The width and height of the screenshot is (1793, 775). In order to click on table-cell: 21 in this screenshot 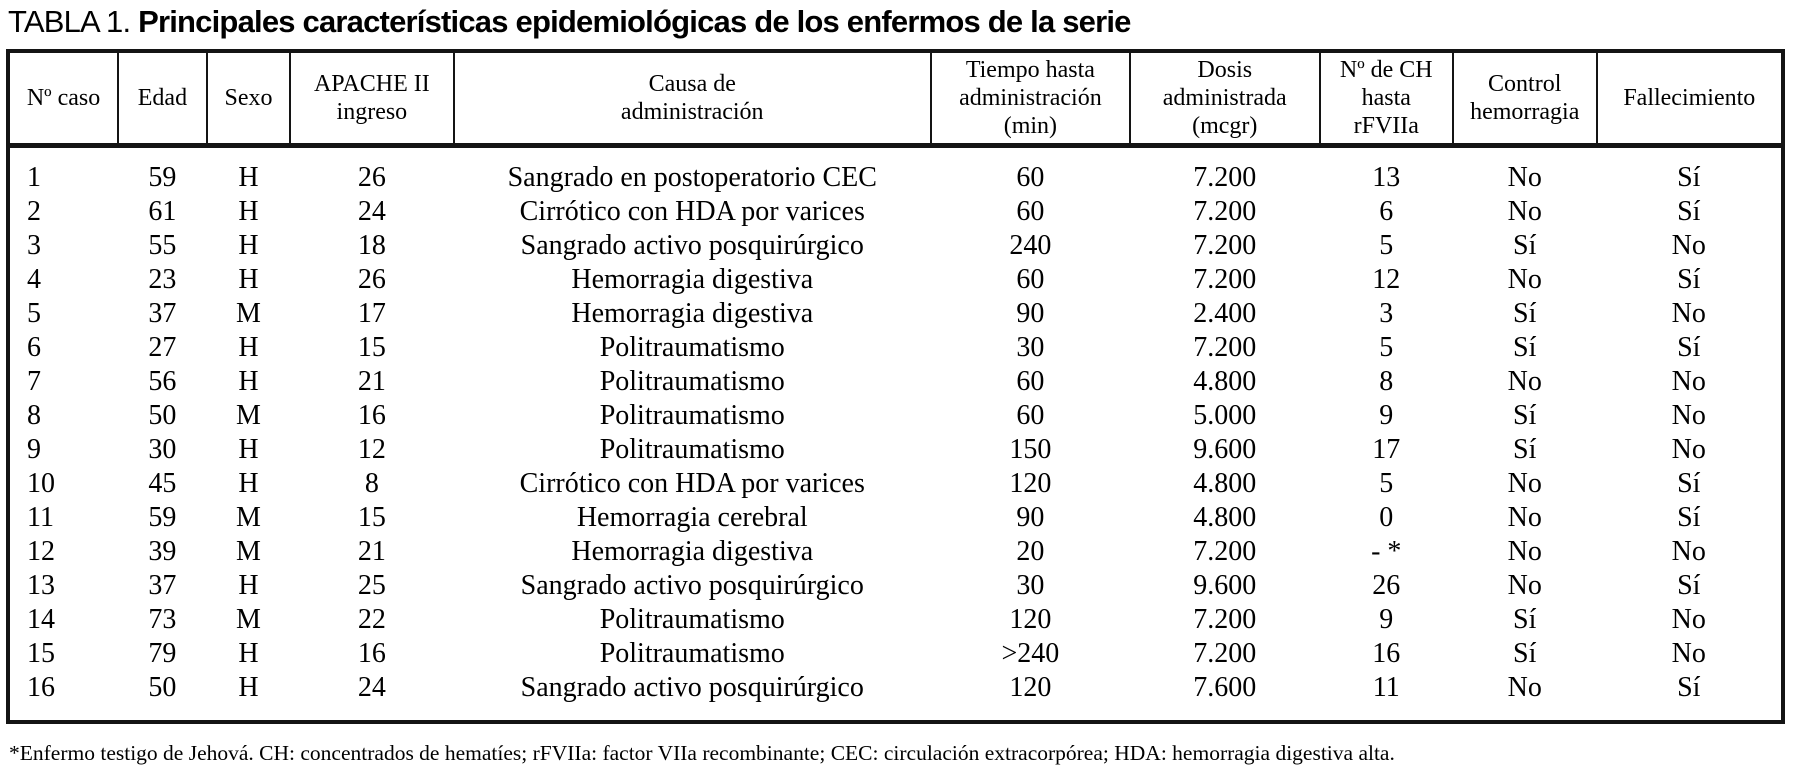, I will do `click(371, 551)`.